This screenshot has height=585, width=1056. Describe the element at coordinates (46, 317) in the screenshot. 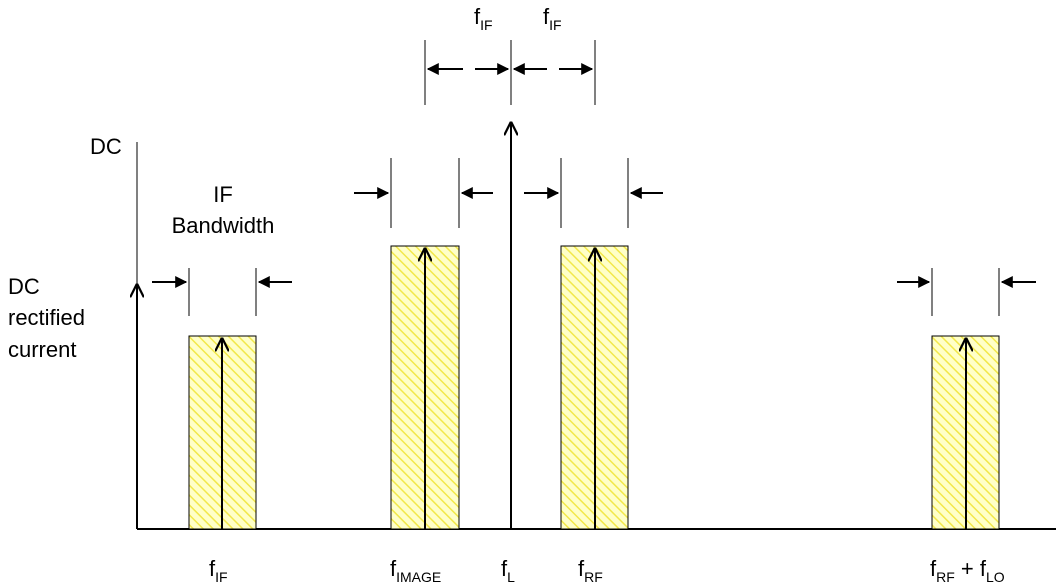

I see `dc-rectified-label-line2: rectified` at that location.